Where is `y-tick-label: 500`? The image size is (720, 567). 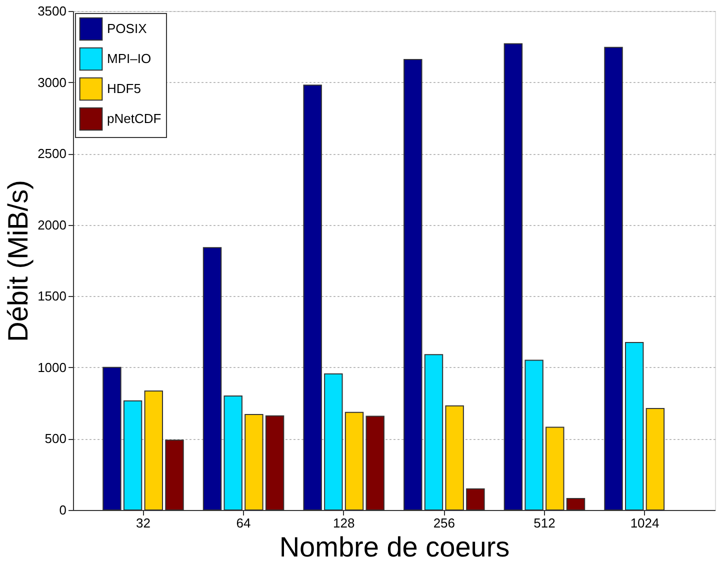 y-tick-label: 500 is located at coordinates (55, 438).